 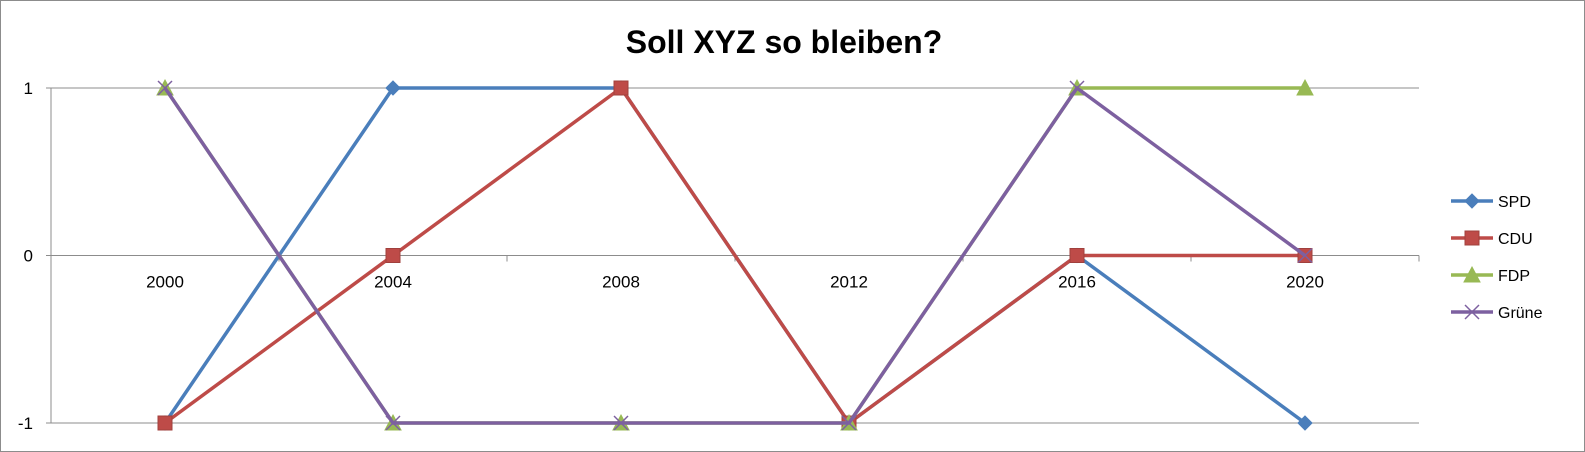 What do you see at coordinates (28, 256) in the screenshot?
I see `y-tick-label: 0` at bounding box center [28, 256].